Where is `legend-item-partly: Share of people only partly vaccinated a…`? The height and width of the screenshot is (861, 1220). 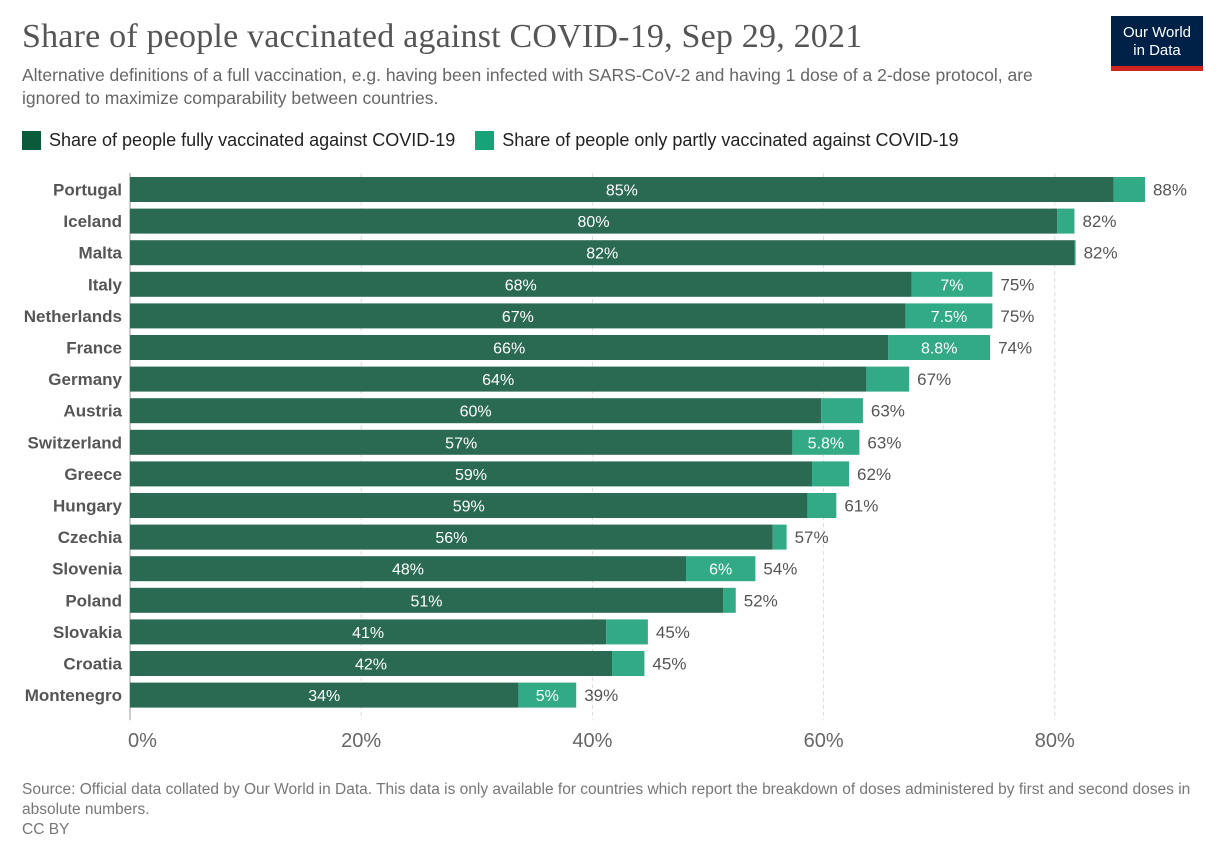 legend-item-partly: Share of people only partly vaccinated a… is located at coordinates (717, 140).